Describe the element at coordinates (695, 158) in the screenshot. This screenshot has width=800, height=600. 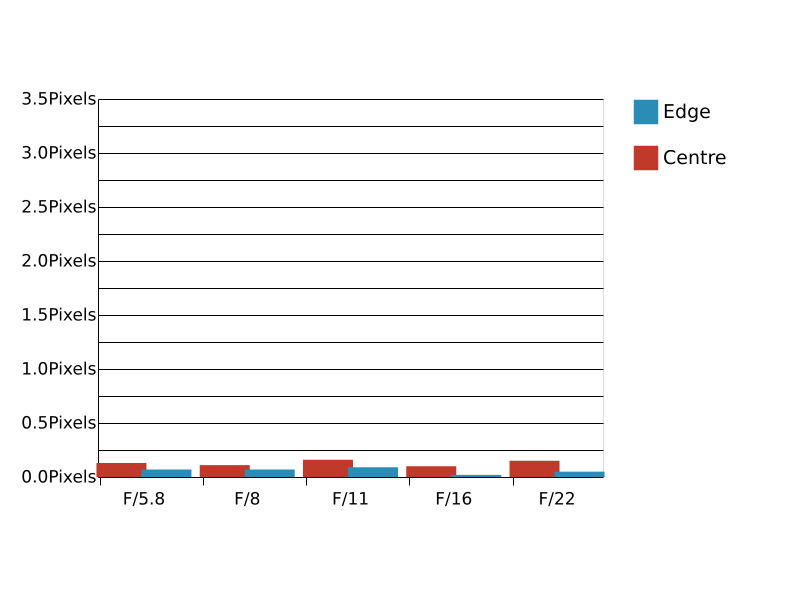
I see `legend-label: Centre` at that location.